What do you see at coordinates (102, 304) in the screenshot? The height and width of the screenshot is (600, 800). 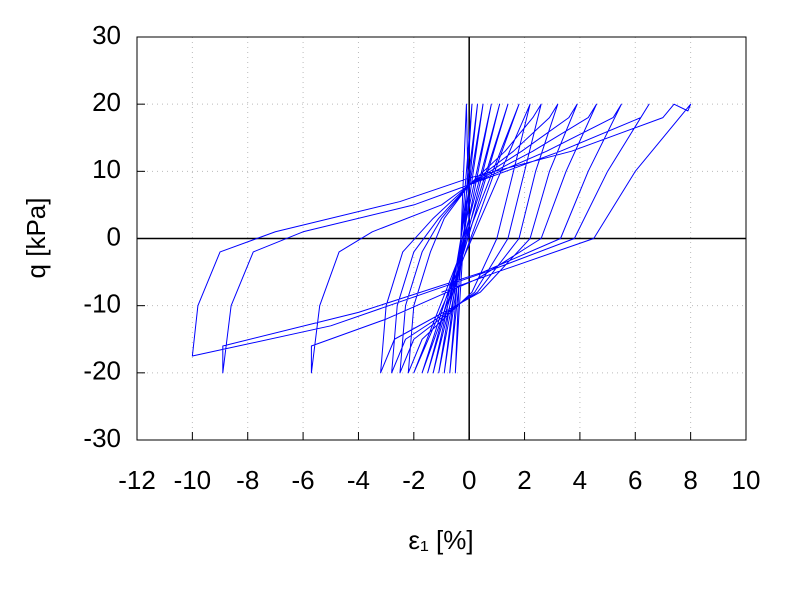 I see `y-tick-label: -10` at bounding box center [102, 304].